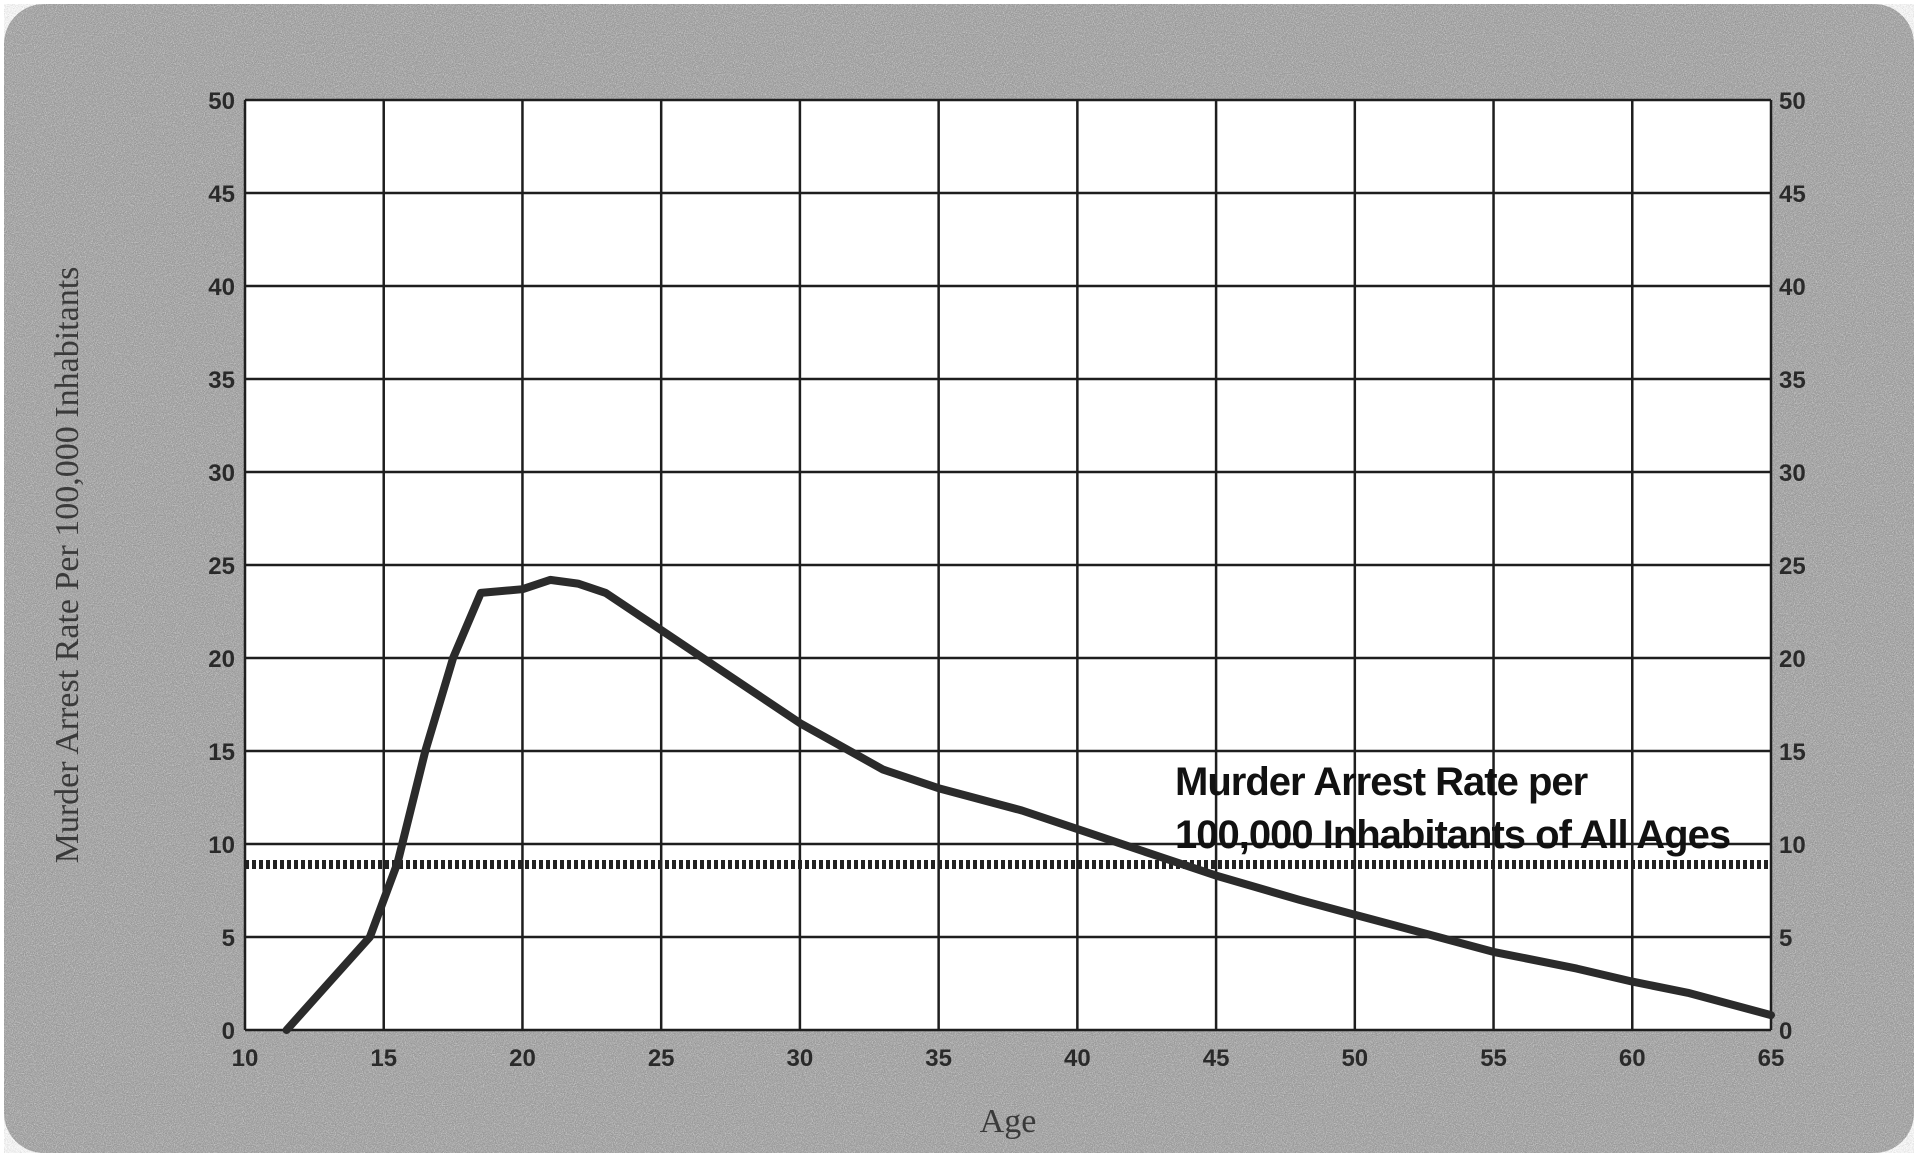 The height and width of the screenshot is (1157, 1918). What do you see at coordinates (228, 1031) in the screenshot?
I see `y-tick-label-left-0: 0` at bounding box center [228, 1031].